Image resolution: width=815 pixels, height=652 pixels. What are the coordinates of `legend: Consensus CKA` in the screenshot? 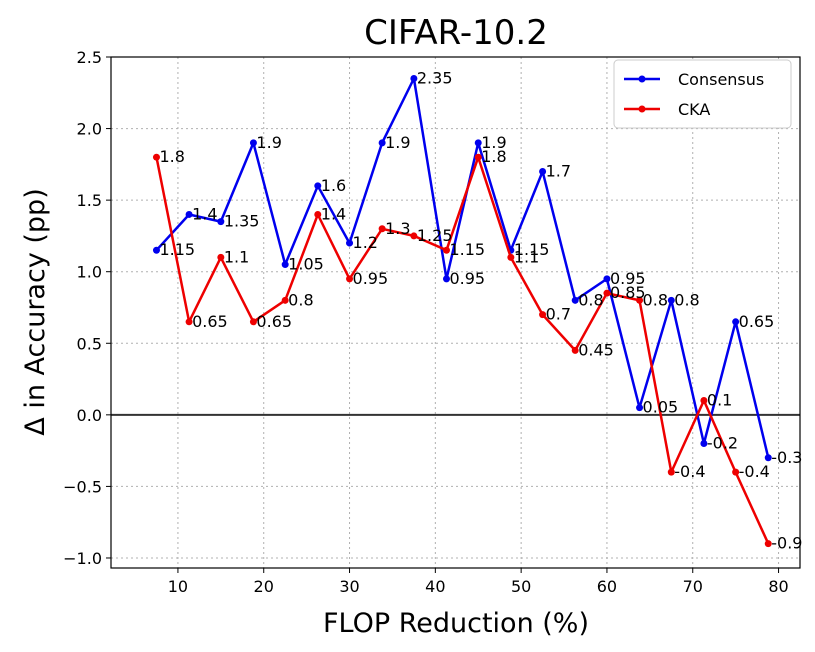 It's located at (702, 94).